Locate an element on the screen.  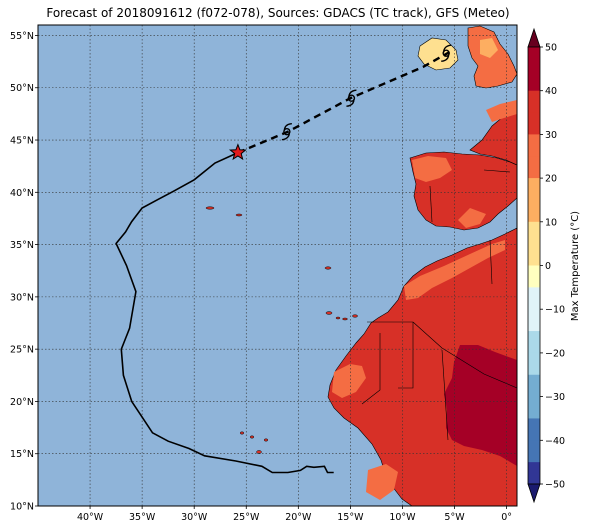
lon-tick-label: 15°W is located at coordinates (350, 517).